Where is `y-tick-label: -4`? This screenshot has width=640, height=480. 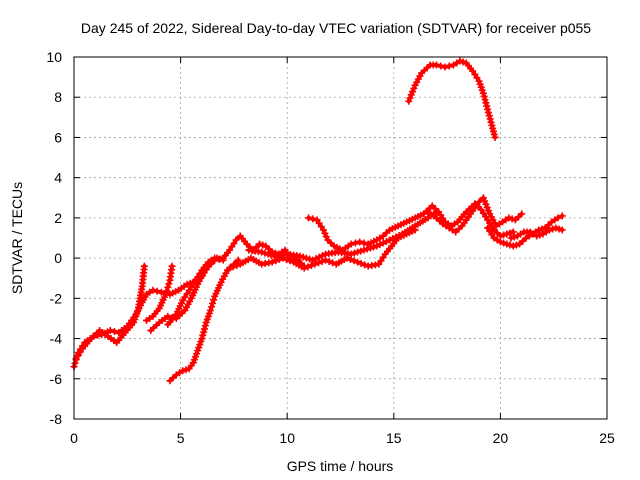 y-tick-label: -4 is located at coordinates (56, 339).